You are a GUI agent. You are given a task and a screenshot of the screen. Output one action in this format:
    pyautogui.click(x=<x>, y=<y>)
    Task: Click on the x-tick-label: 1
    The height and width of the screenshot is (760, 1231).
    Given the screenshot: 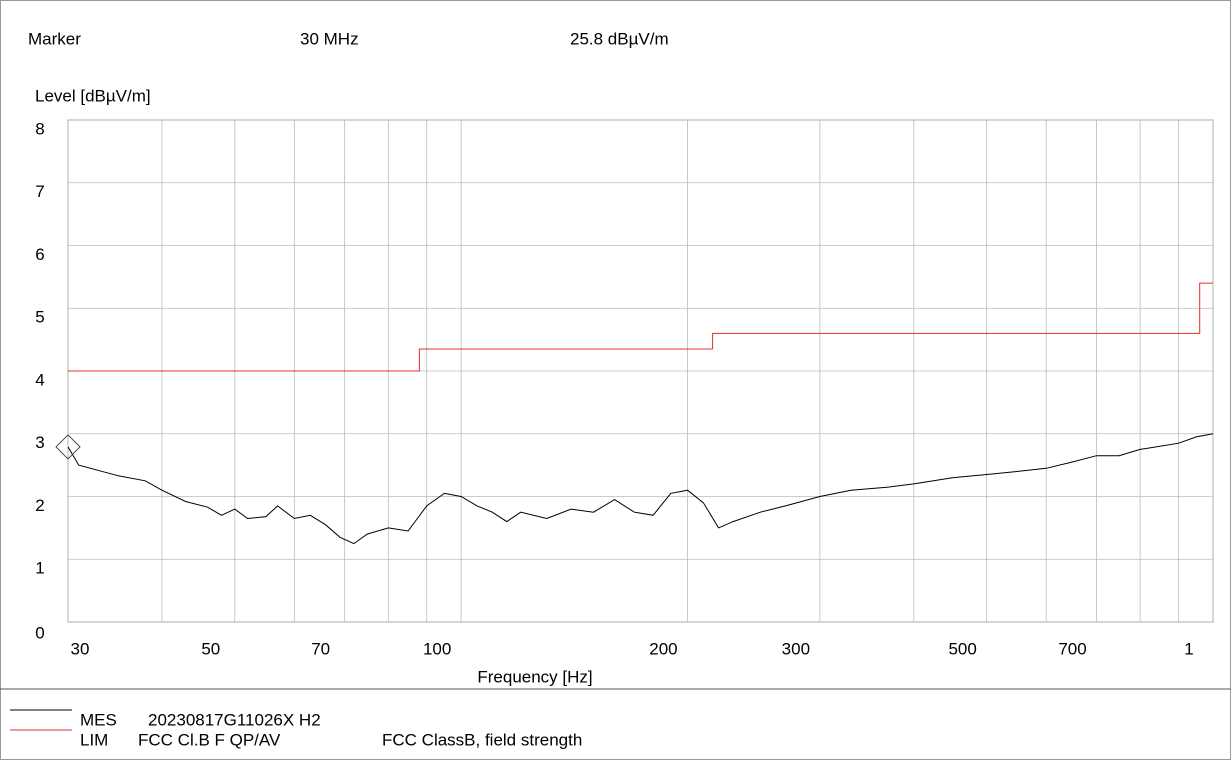 What is the action you would take?
    pyautogui.click(x=1188, y=648)
    